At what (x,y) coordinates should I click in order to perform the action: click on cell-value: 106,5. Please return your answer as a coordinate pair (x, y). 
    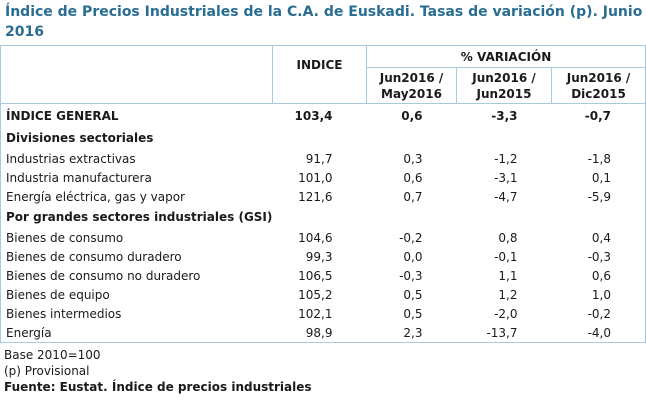
    Looking at the image, I should click on (315, 275).